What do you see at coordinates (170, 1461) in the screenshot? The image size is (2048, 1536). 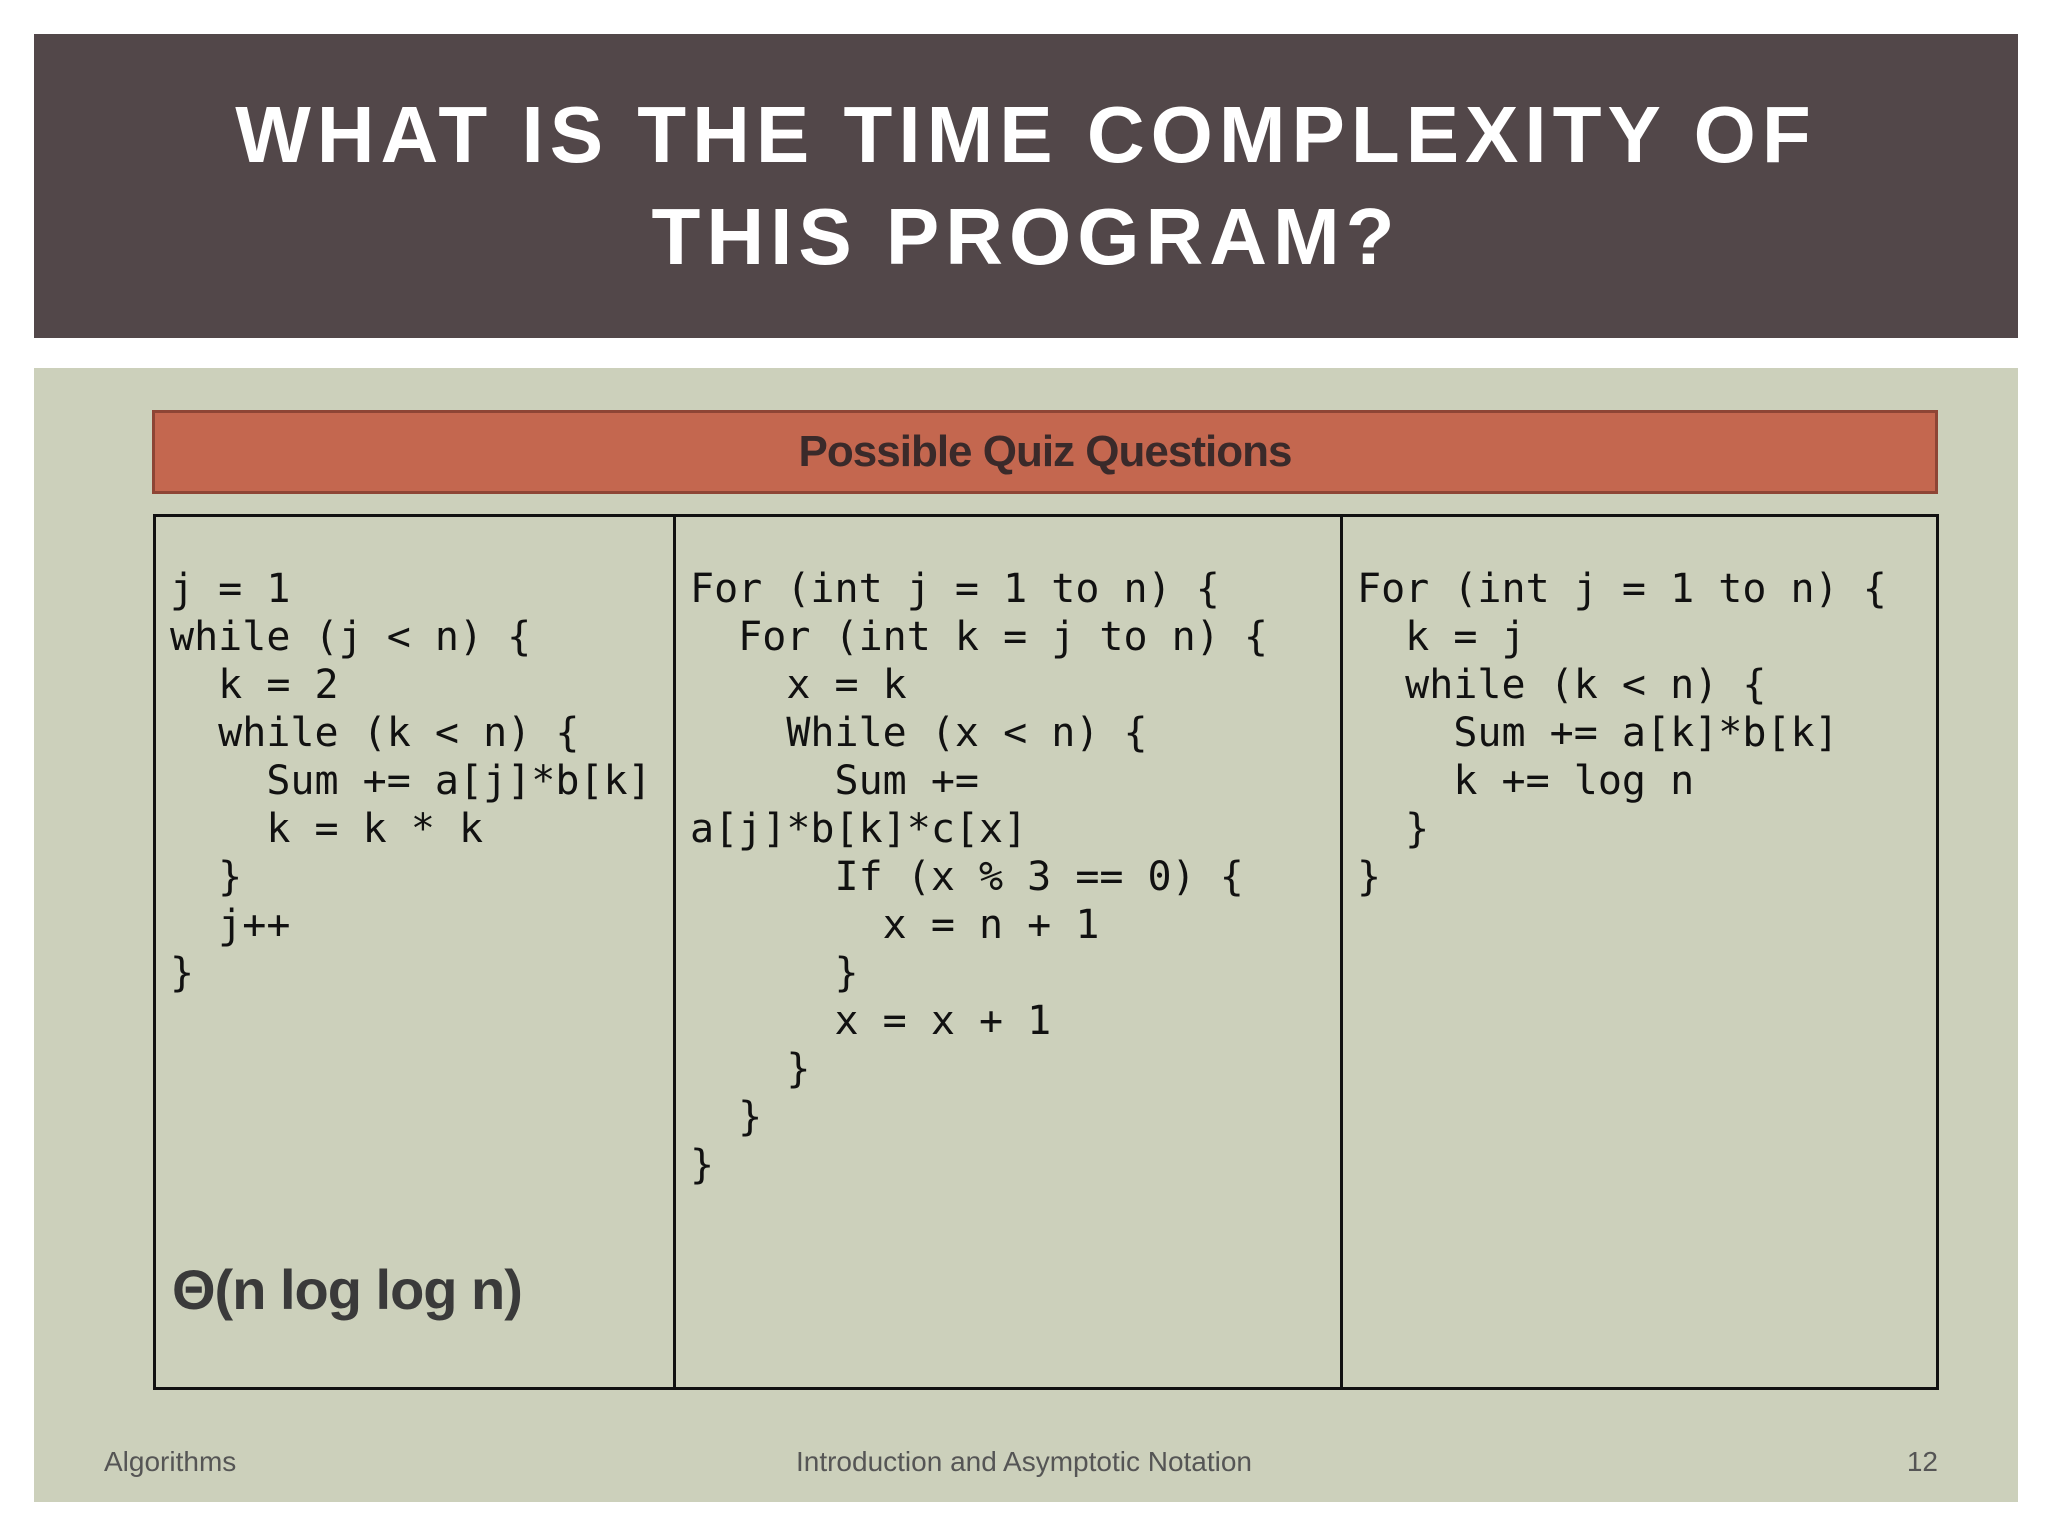 I see `footer-left: Algorithms` at bounding box center [170, 1461].